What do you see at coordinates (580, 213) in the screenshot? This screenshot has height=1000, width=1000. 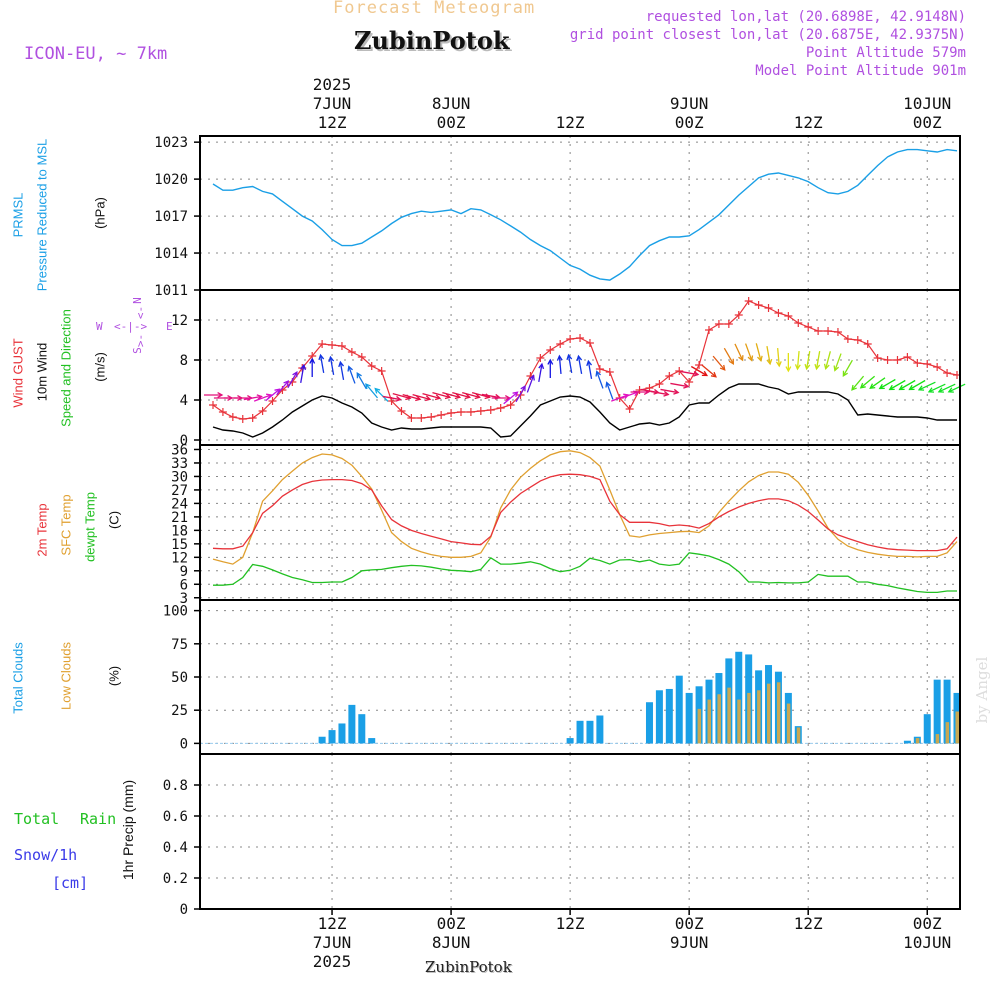 I see `panel-frame` at bounding box center [580, 213].